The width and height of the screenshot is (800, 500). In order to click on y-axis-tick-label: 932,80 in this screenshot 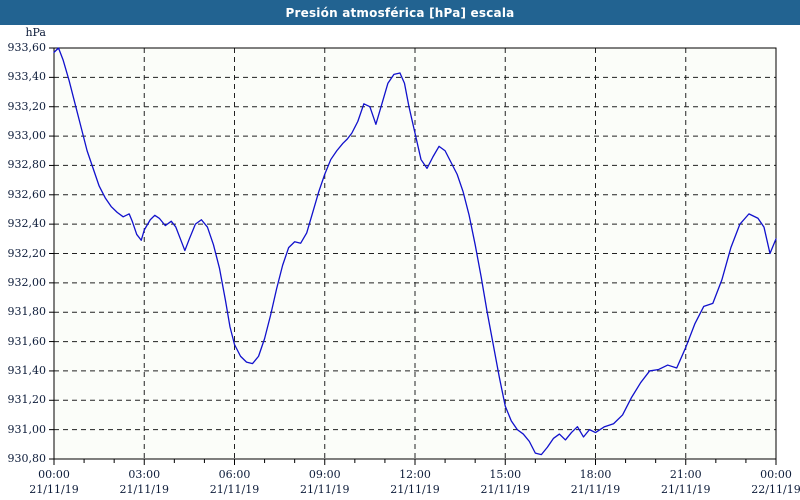, I will do `click(27, 165)`.